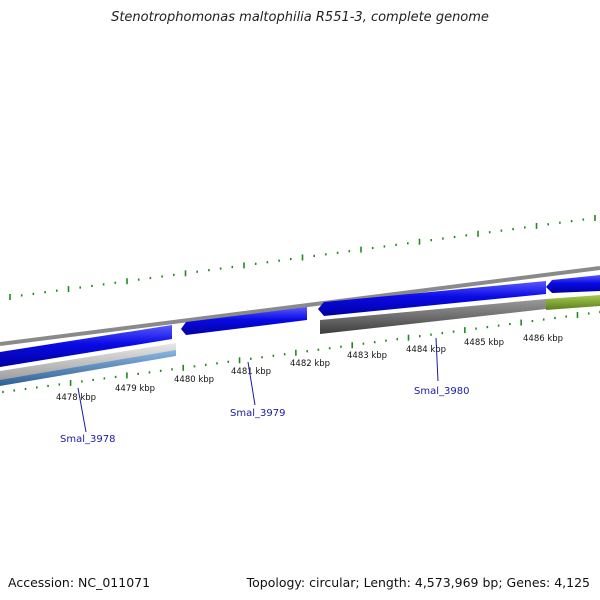 The height and width of the screenshot is (600, 600). What do you see at coordinates (76, 398) in the screenshot?
I see `scale-label: 4478 kbp` at bounding box center [76, 398].